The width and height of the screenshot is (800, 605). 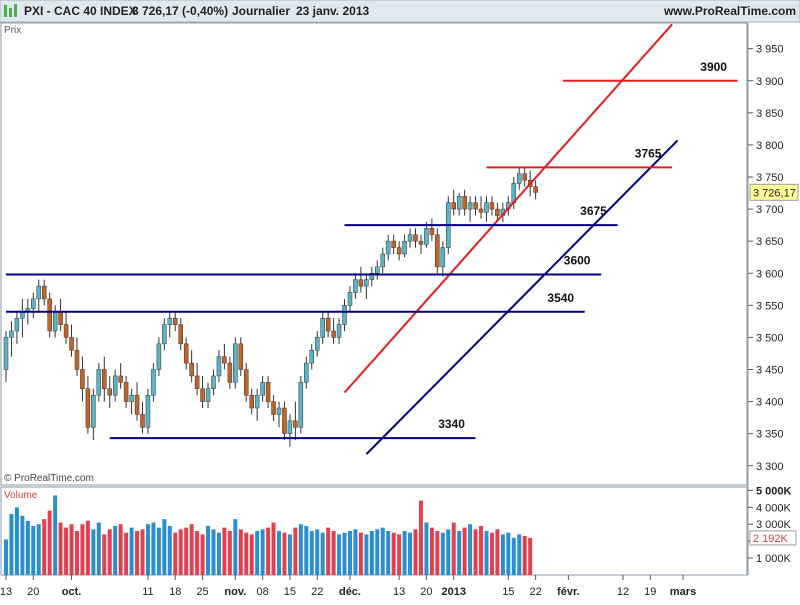 I want to click on volume-tick-label: 4 000K, so click(x=774, y=508).